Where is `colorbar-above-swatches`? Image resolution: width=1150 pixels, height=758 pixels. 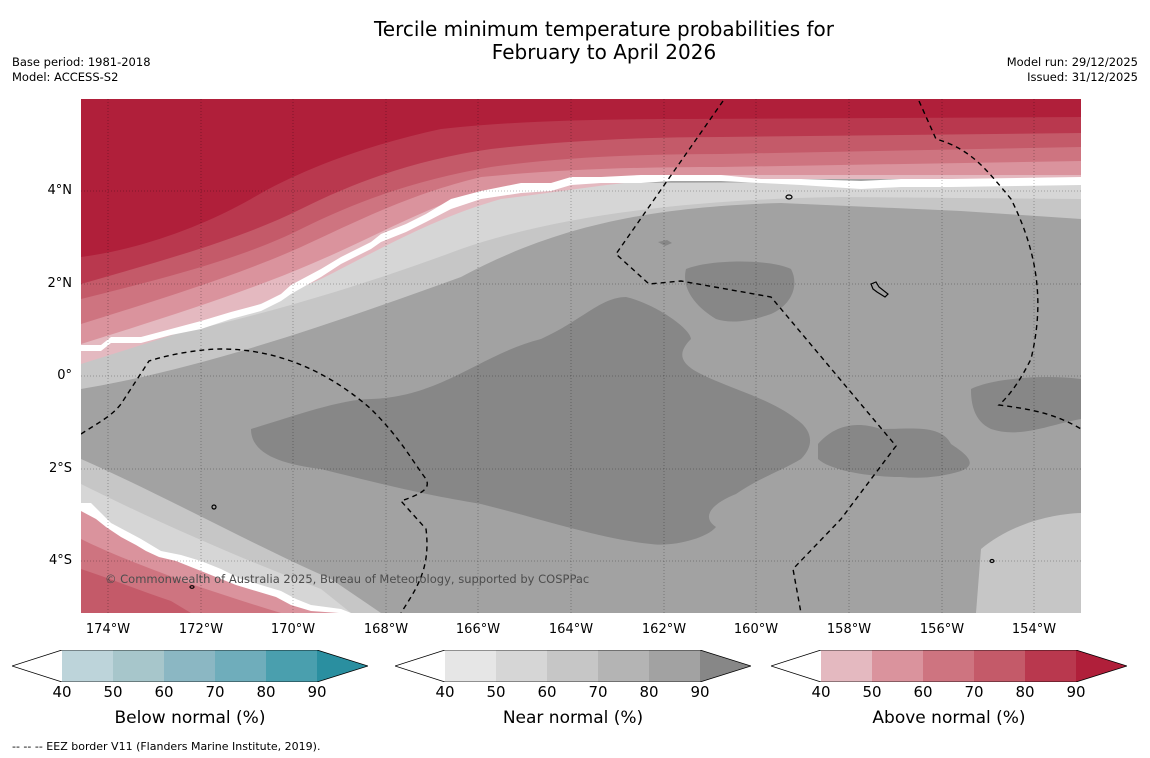
colorbar-above-swatches is located at coordinates (949, 666).